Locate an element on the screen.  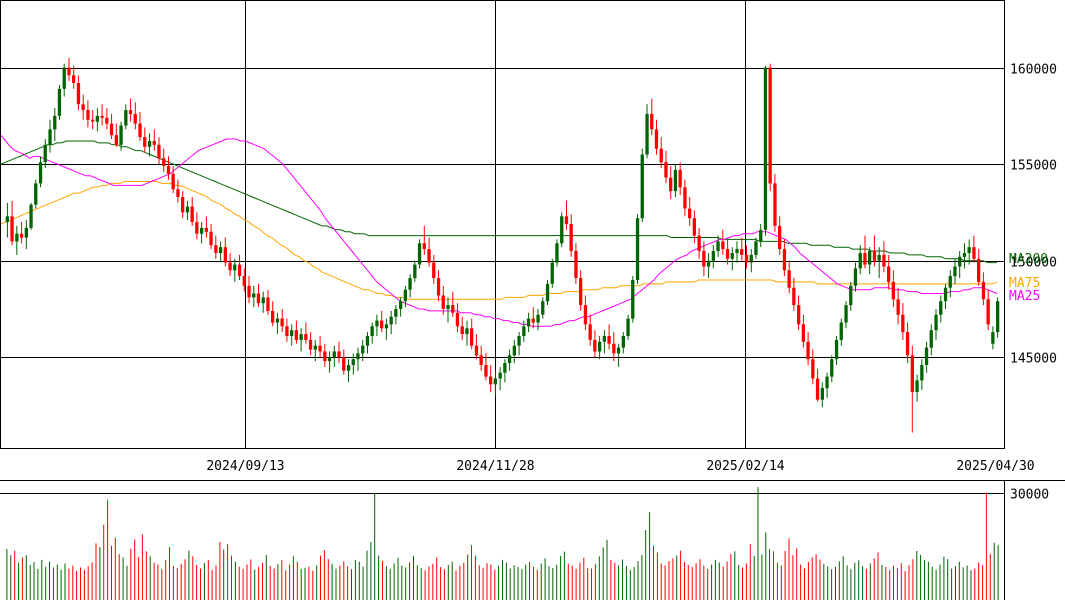
date-tick-label: 2024/09/13 is located at coordinates (245, 466).